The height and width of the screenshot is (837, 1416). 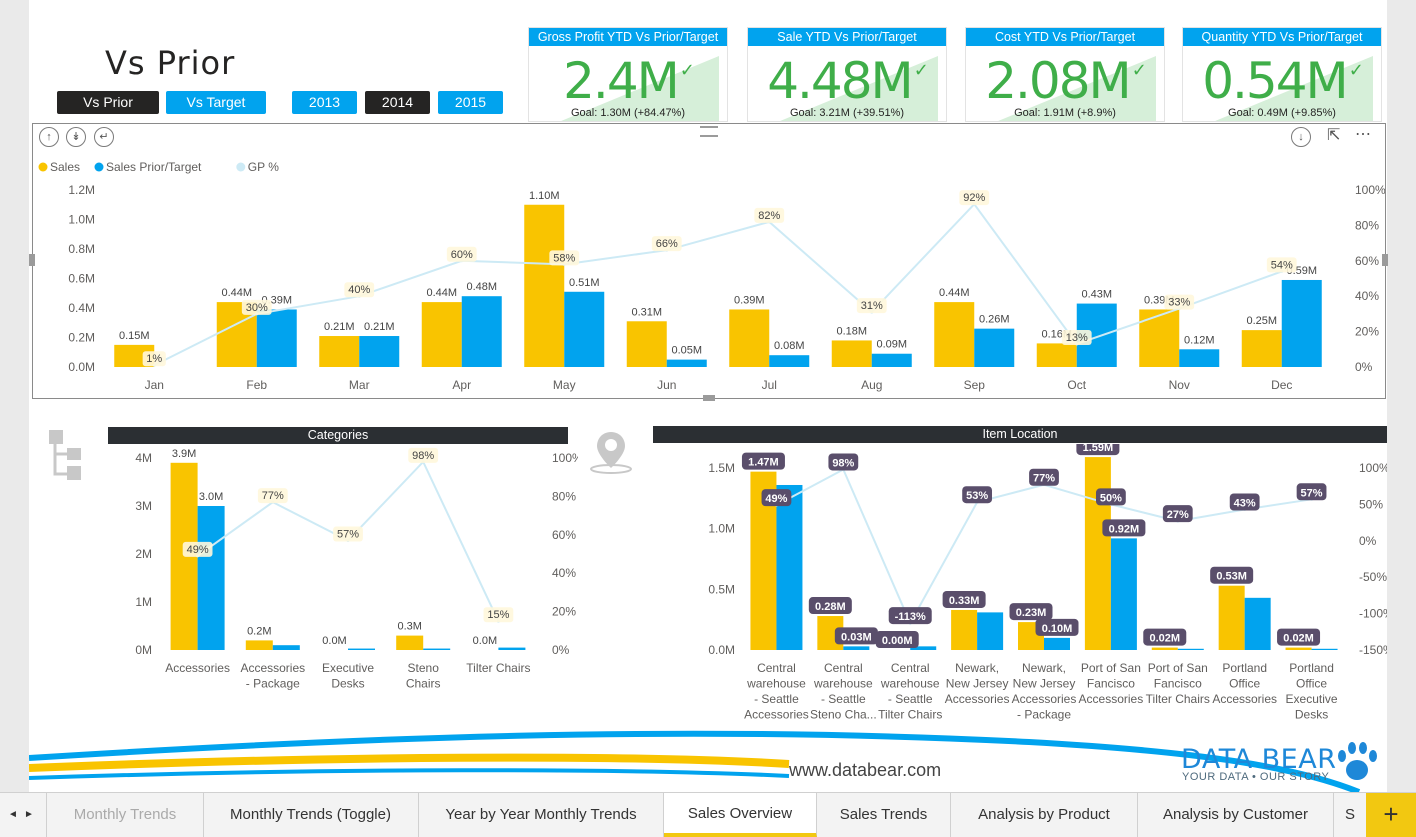 I want to click on drag-handle-icon, so click(x=709, y=131).